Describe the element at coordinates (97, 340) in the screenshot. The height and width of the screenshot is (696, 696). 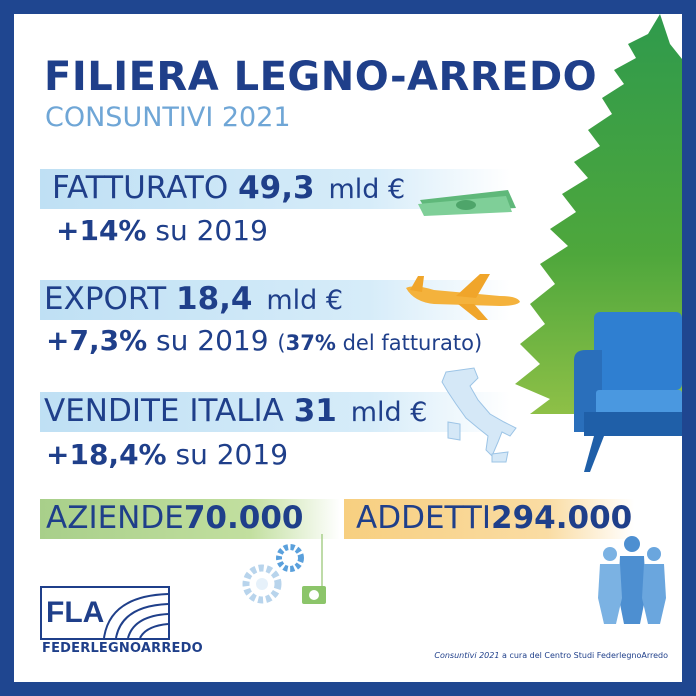
I see `export-growth-value: +7,3%` at that location.